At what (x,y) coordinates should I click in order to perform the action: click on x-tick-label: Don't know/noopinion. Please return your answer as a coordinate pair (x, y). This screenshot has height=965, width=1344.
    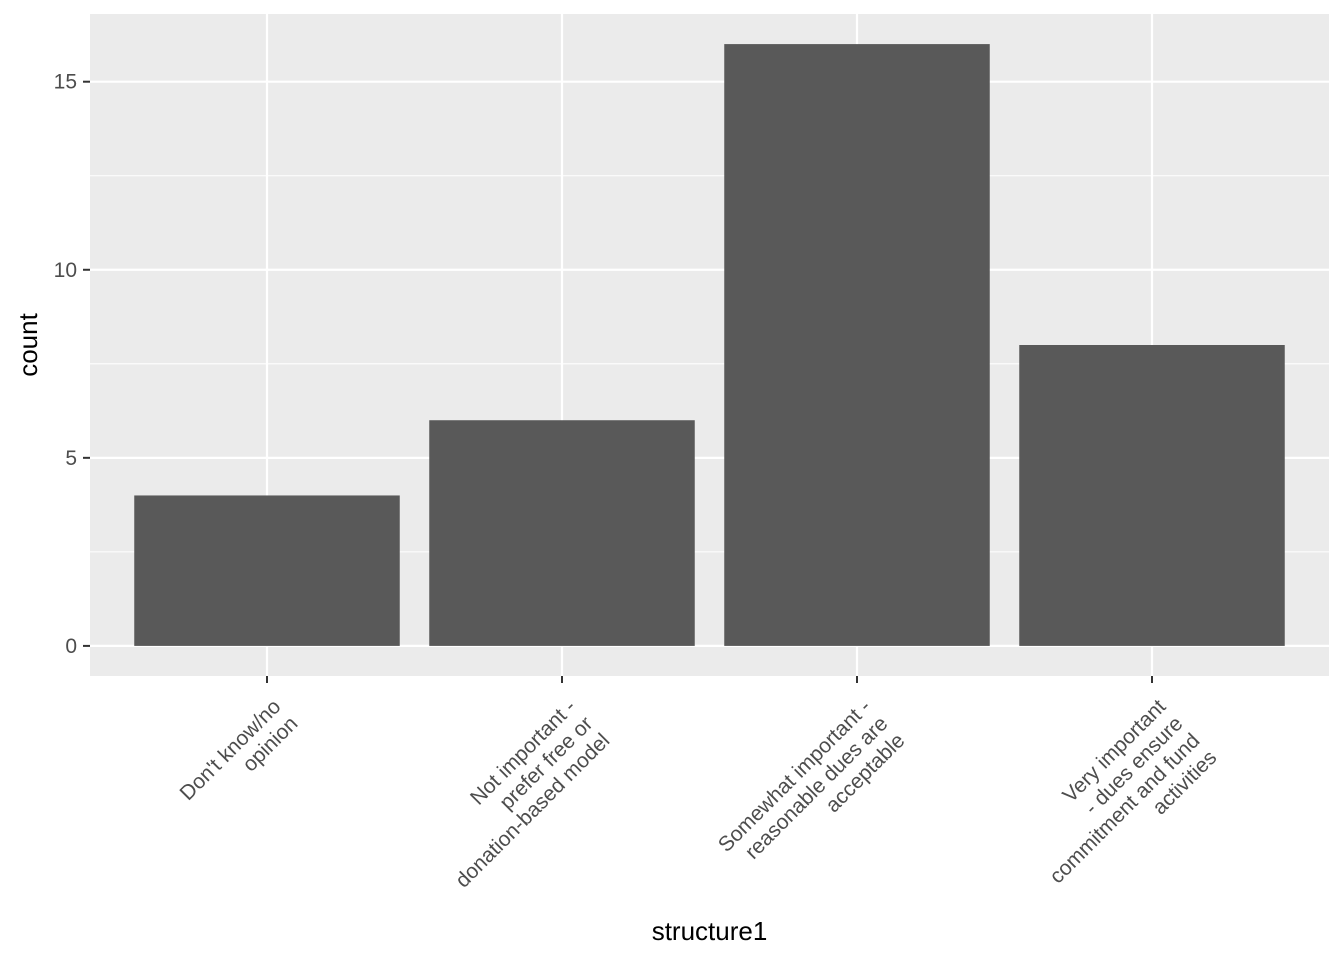
    Looking at the image, I should click on (239, 758).